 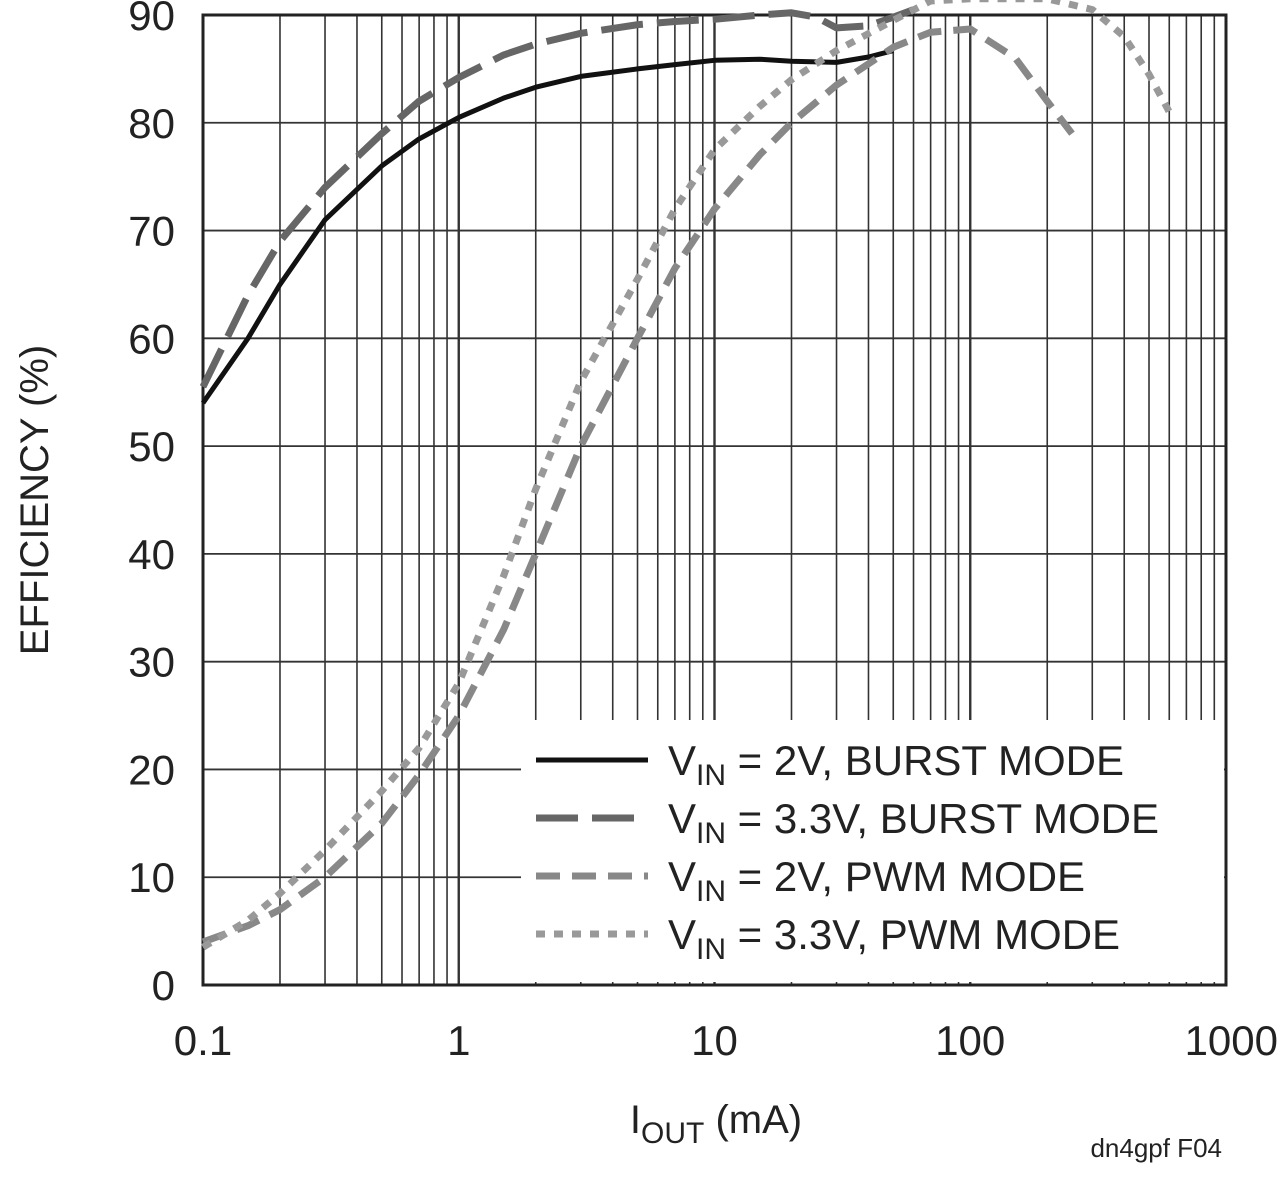 I want to click on y-tick-labels: 0 10 20 30 40 50 60 70 80 90, so click(x=151, y=504).